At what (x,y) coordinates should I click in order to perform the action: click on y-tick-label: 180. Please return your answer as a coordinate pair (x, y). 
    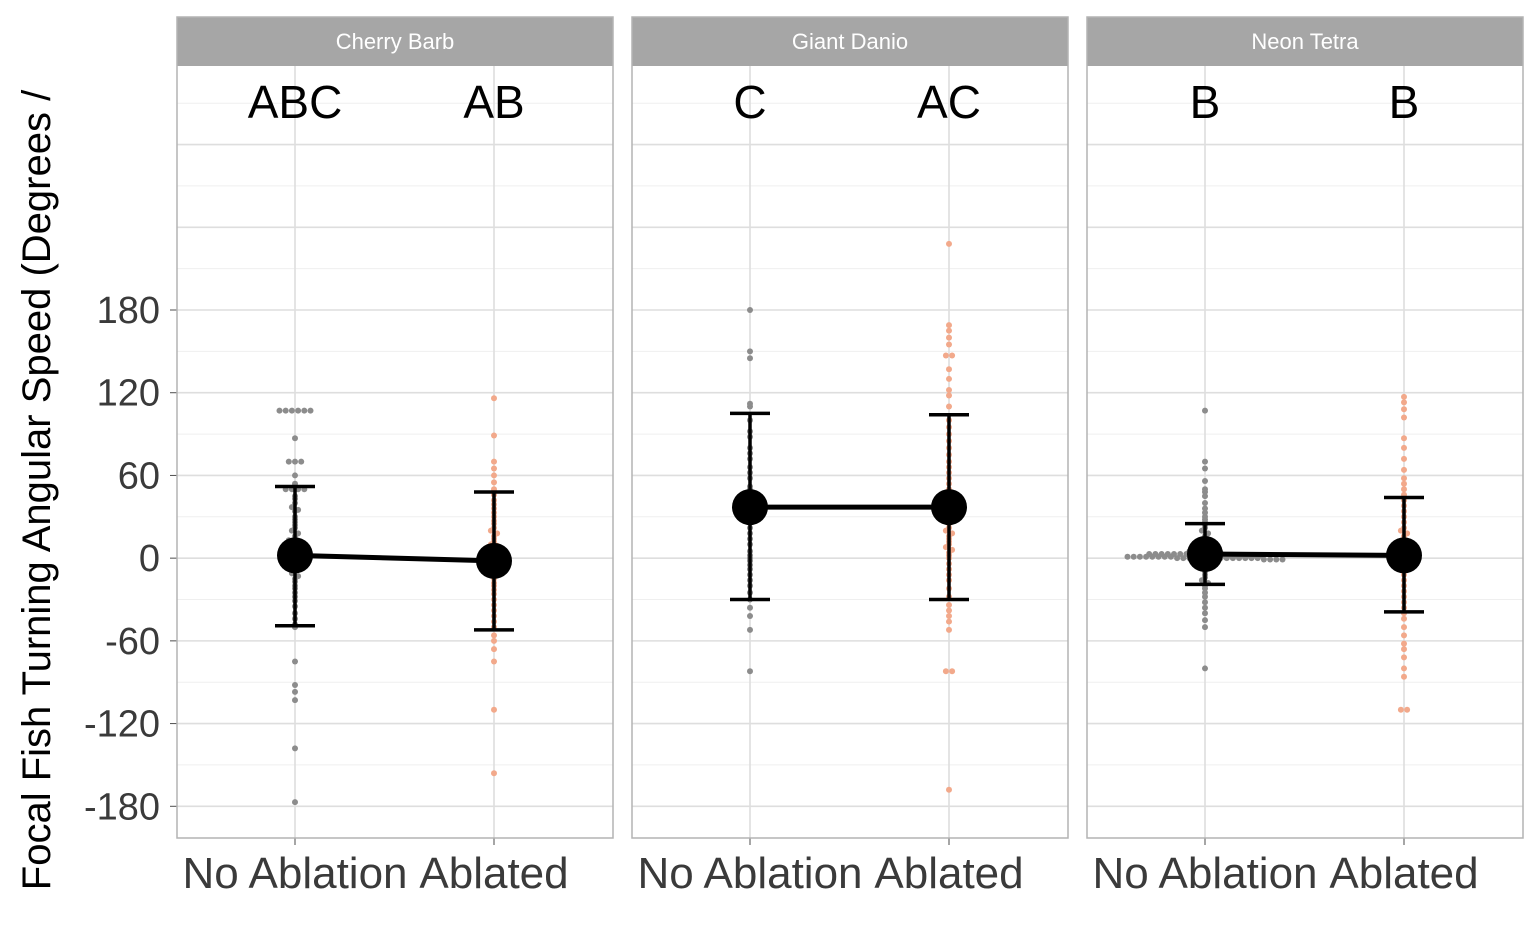
    Looking at the image, I should click on (128, 311).